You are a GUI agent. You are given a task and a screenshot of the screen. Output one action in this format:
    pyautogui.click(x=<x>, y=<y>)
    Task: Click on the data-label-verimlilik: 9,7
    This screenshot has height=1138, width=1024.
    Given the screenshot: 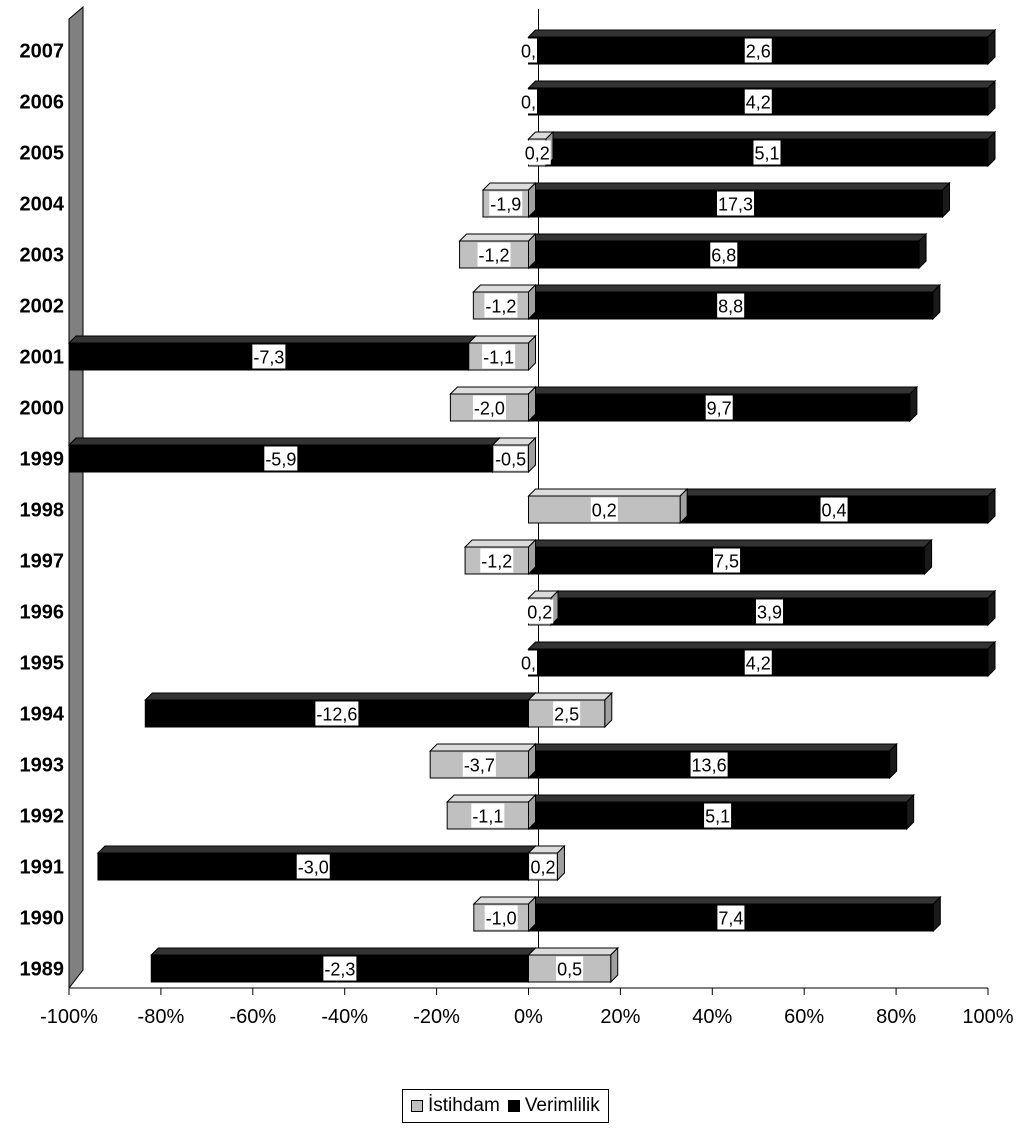 What is the action you would take?
    pyautogui.click(x=719, y=409)
    